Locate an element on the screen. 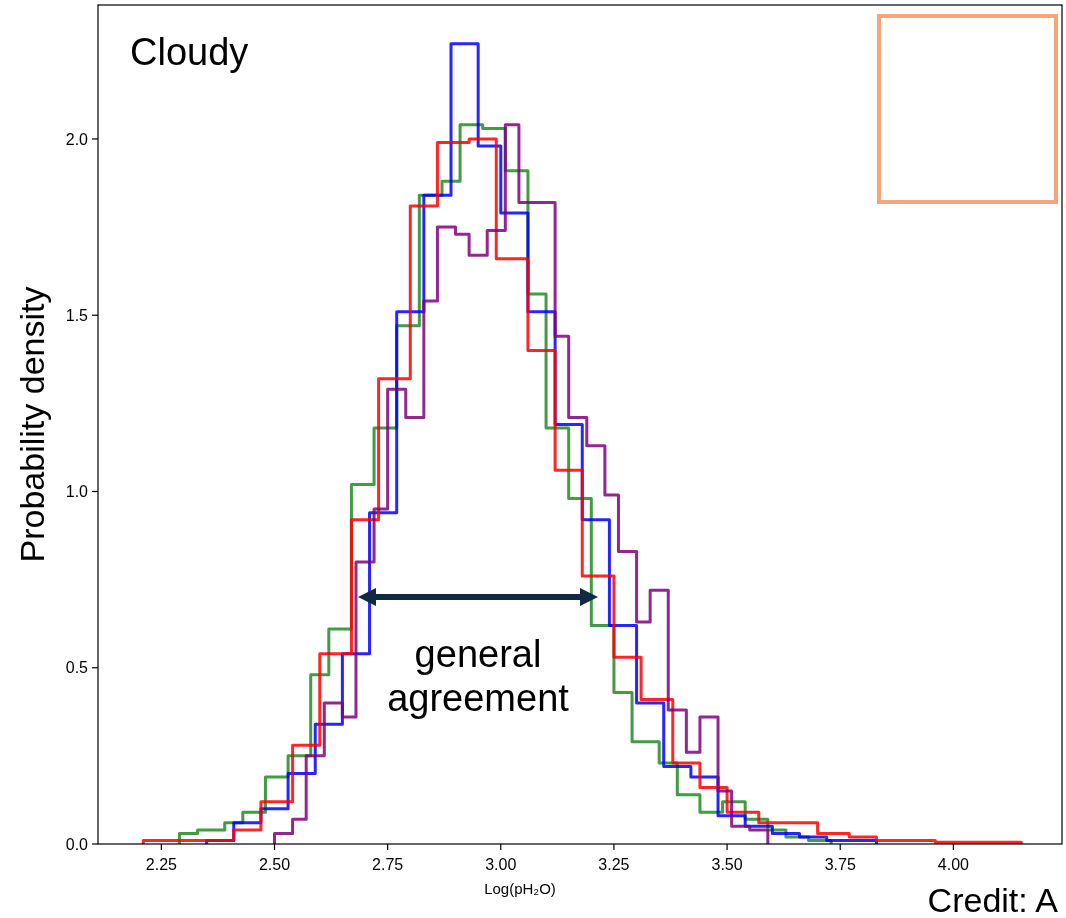  y-axis-title: Probability density is located at coordinates (32, 424).